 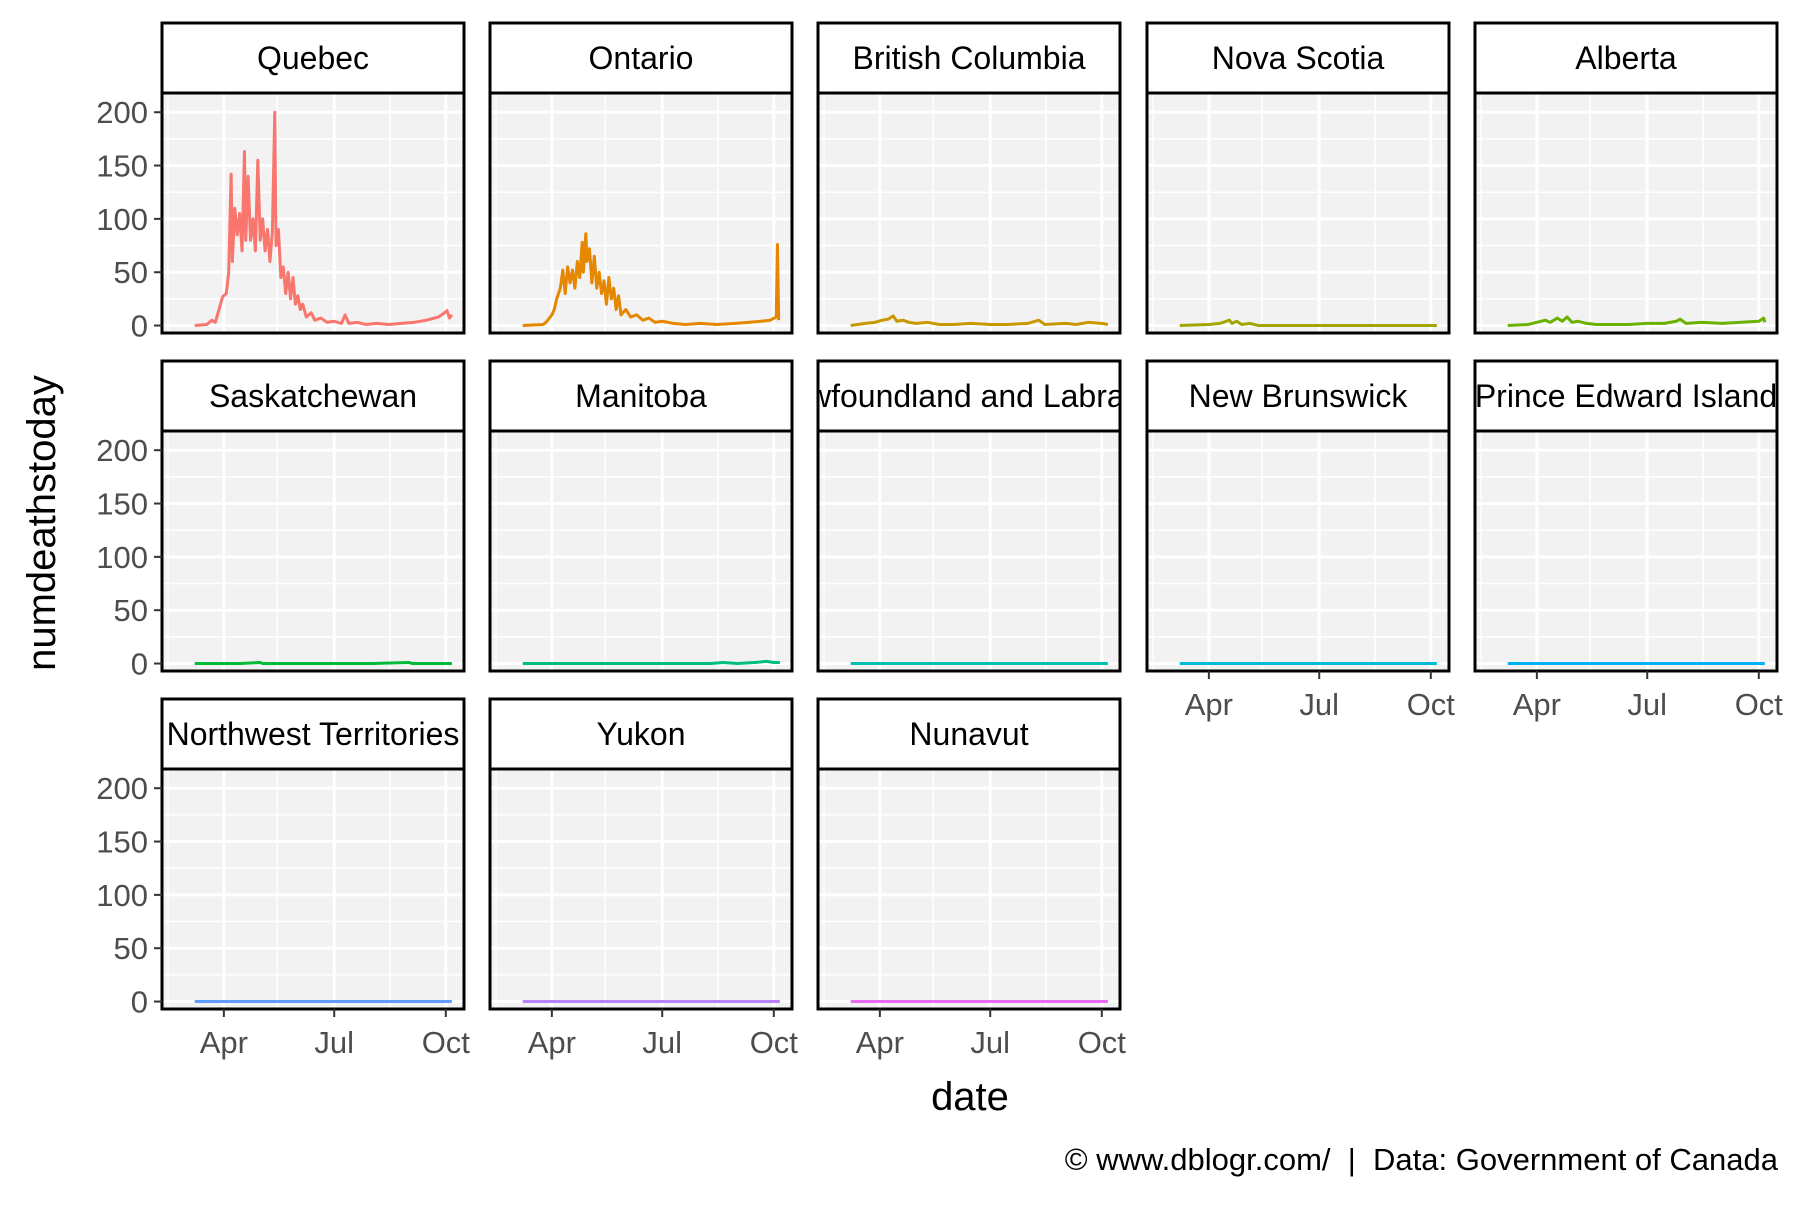 I want to click on series-line-quebec, so click(x=324, y=219).